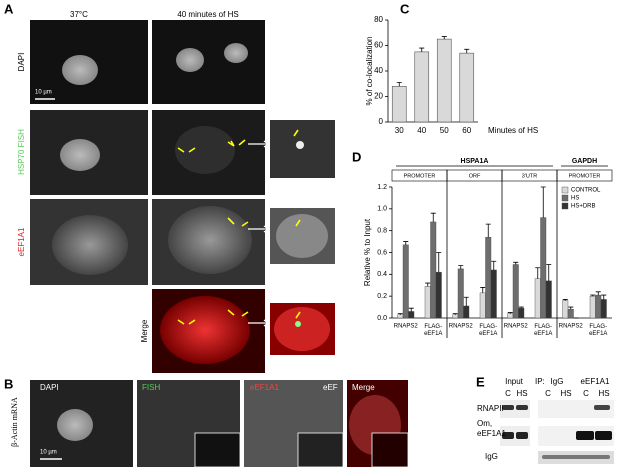 The width and height of the screenshot is (617, 469). What do you see at coordinates (584, 161) in the screenshot?
I see `group-label: GAPDH` at bounding box center [584, 161].